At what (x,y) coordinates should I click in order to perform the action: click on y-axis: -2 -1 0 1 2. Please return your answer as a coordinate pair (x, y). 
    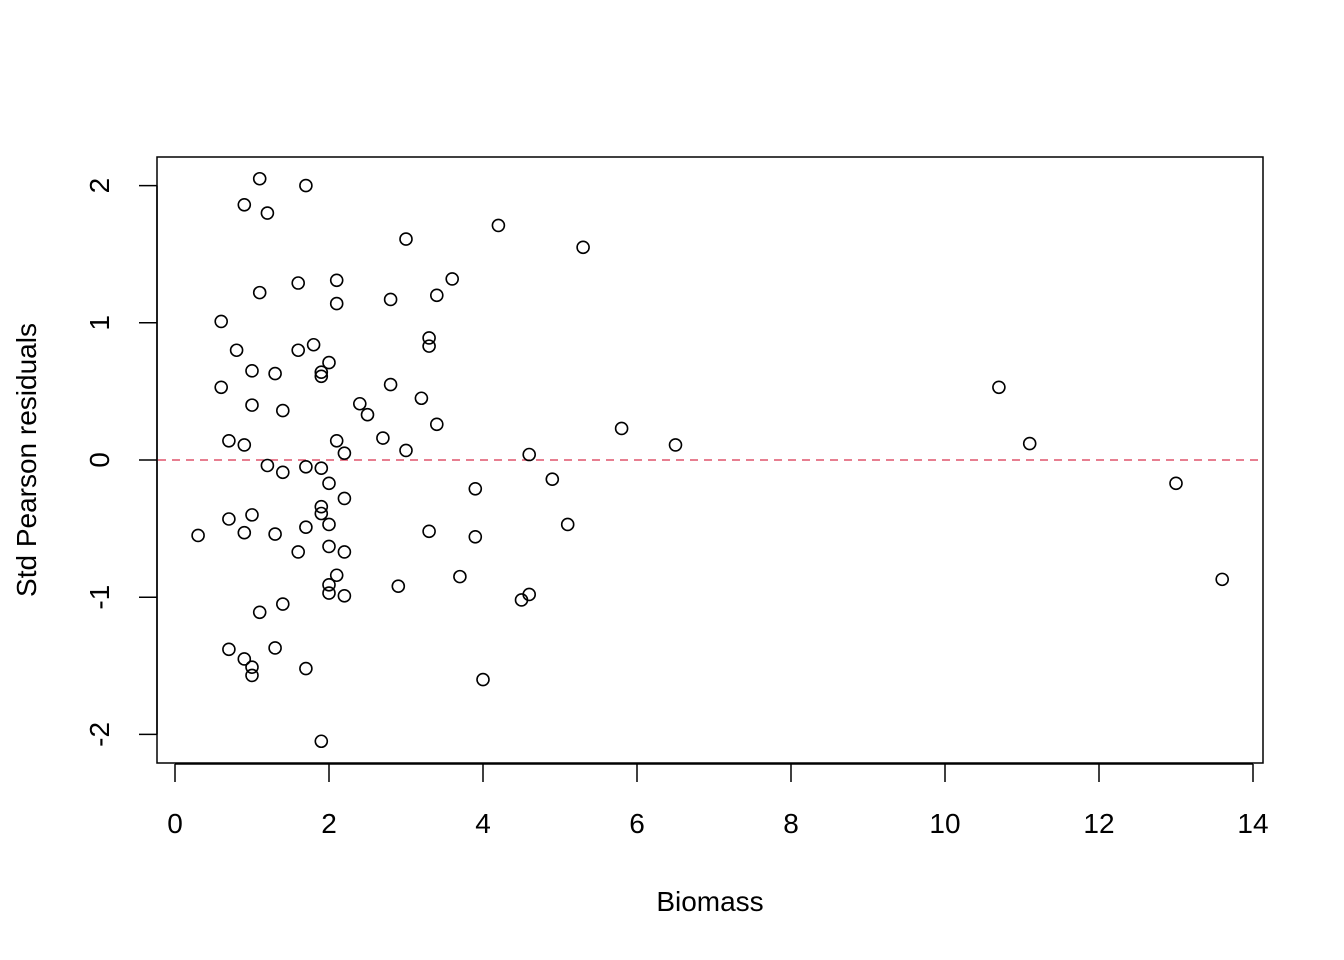
    Looking at the image, I should click on (121, 462).